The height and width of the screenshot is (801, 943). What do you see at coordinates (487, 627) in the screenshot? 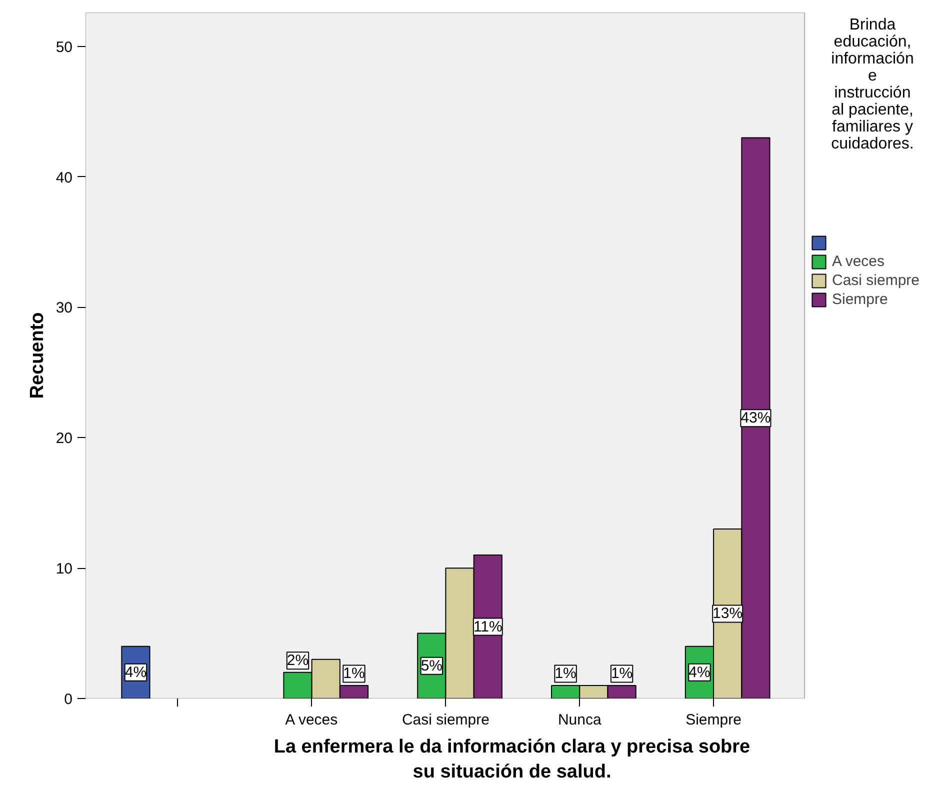
I see `data-label: 11%` at bounding box center [487, 627].